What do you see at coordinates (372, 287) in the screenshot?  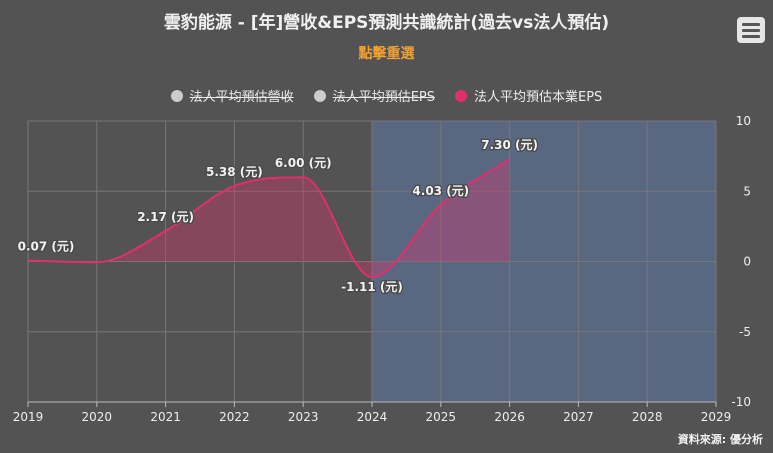 I see `data-label: -1.11 (元)` at bounding box center [372, 287].